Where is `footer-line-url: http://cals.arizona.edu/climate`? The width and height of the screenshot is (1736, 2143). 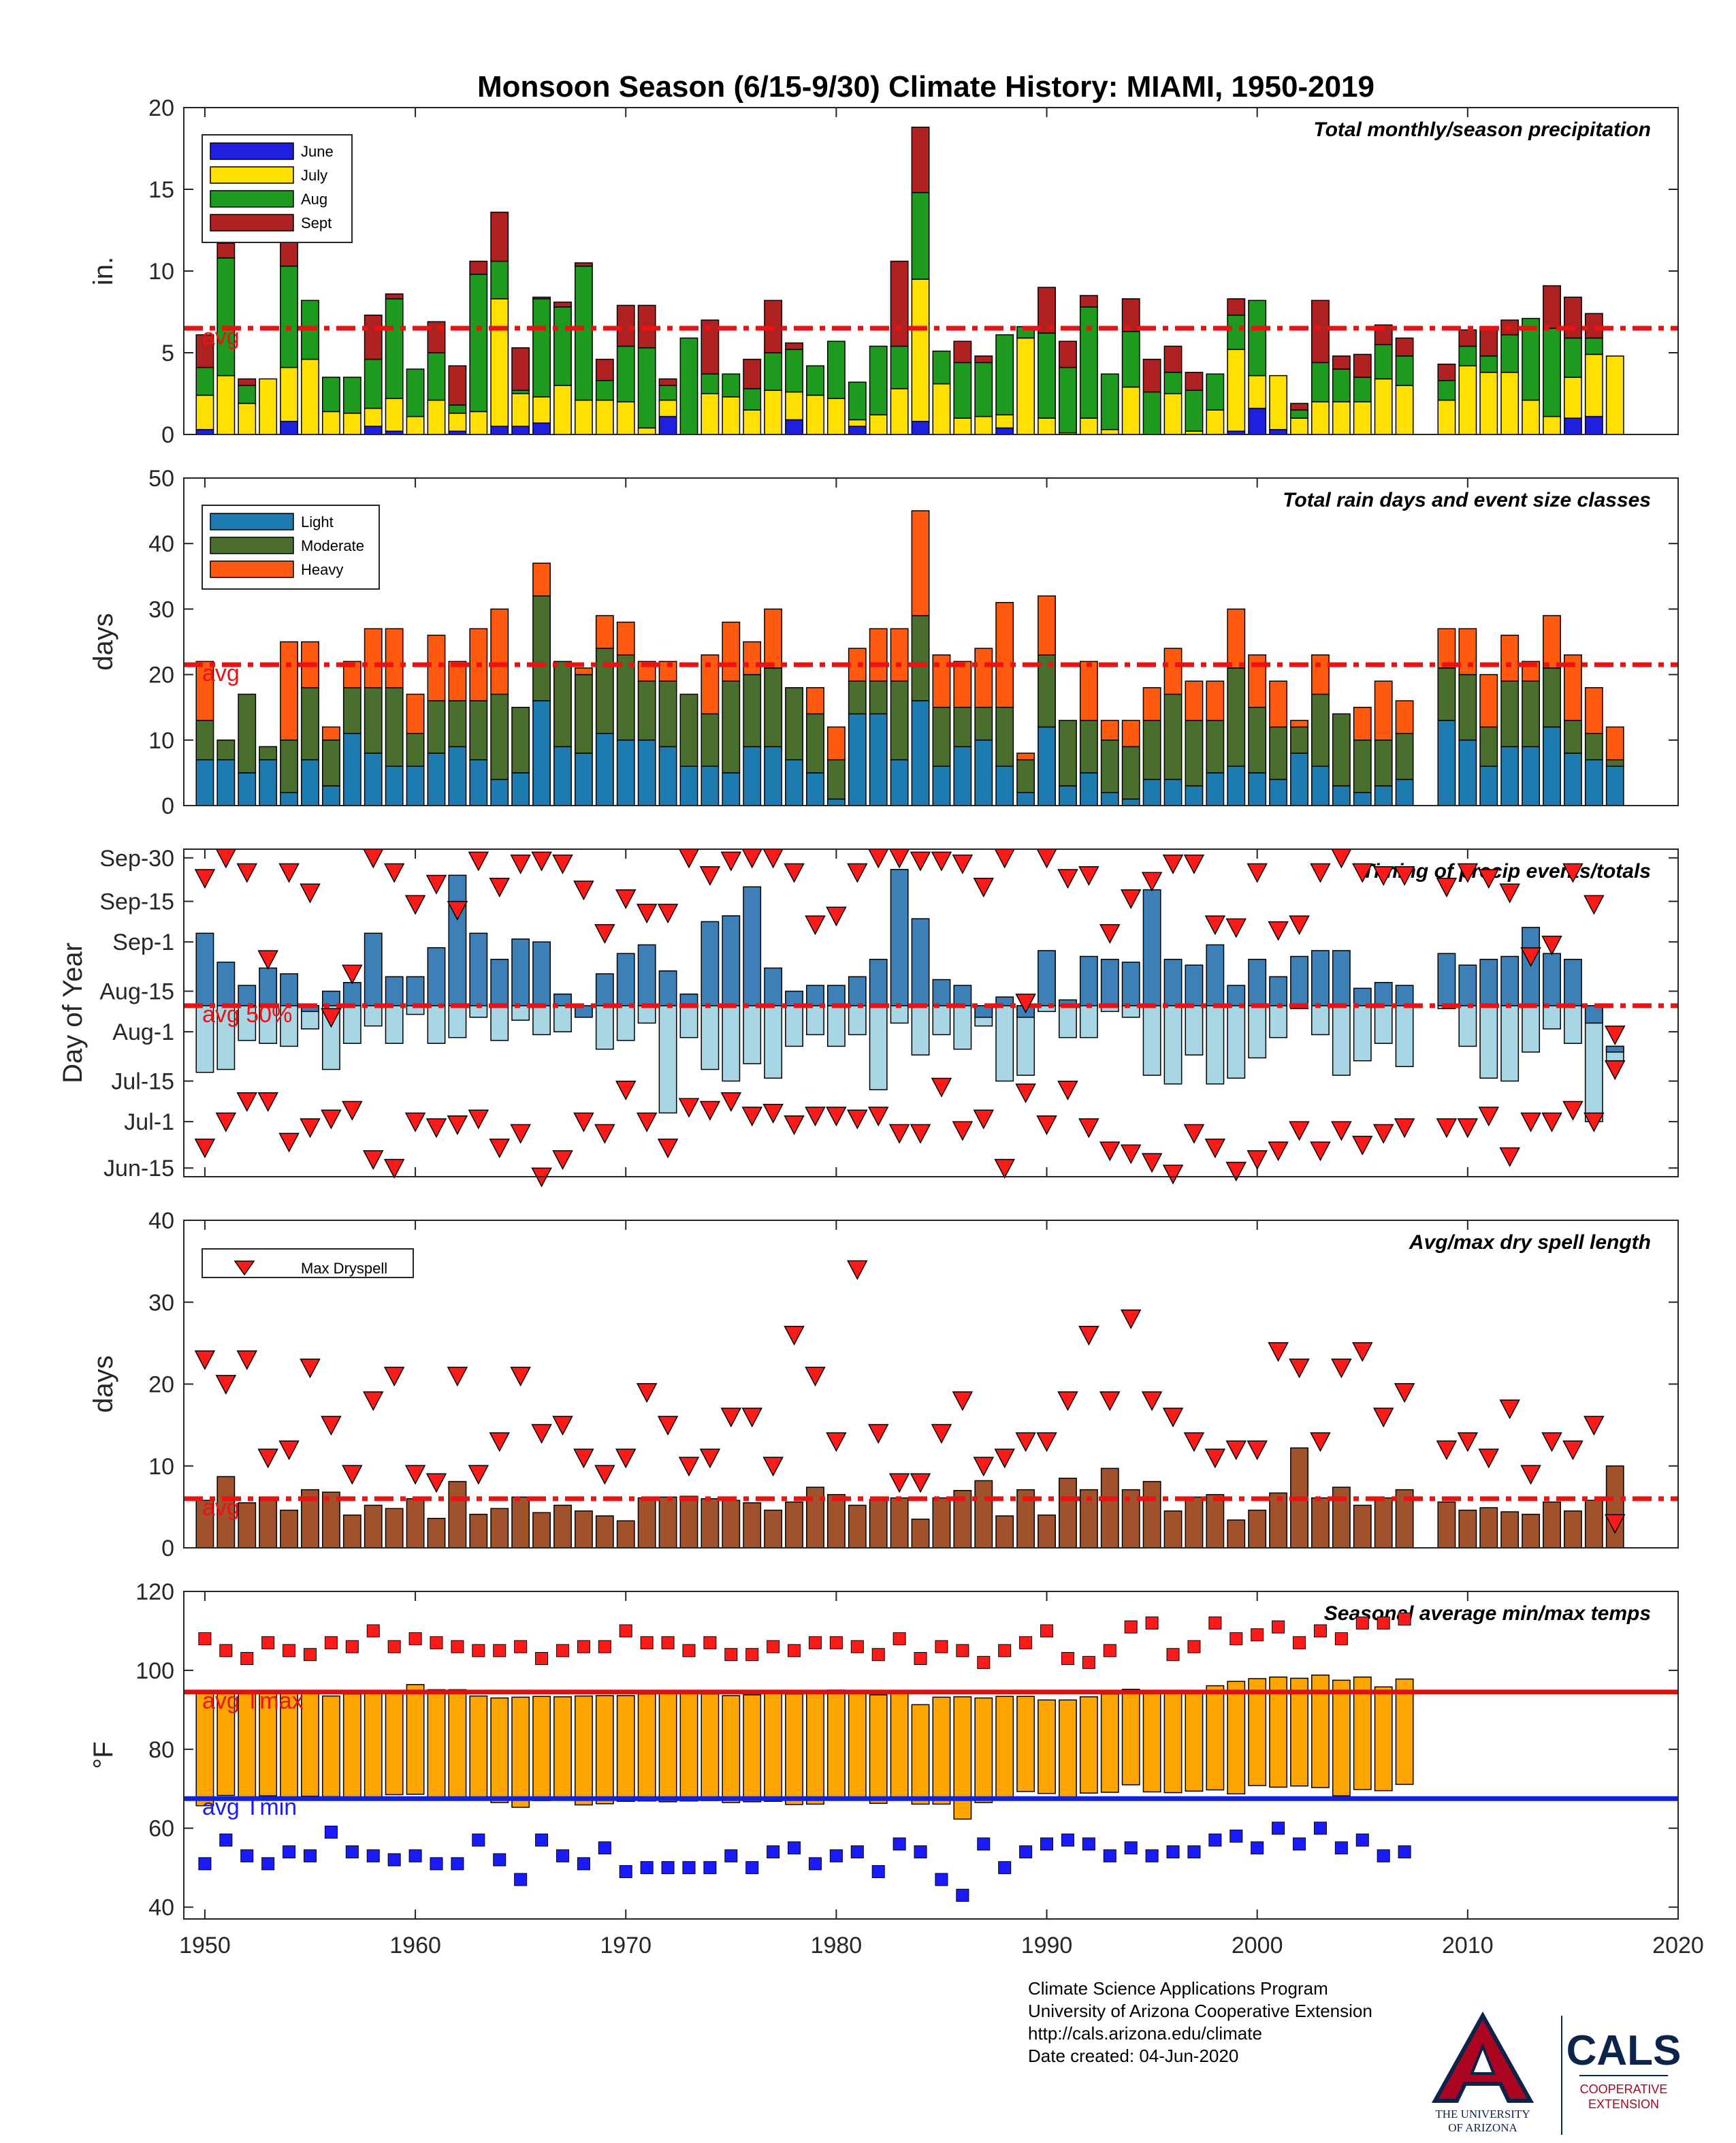 footer-line-url: http://cals.arizona.edu/climate is located at coordinates (1145, 2033).